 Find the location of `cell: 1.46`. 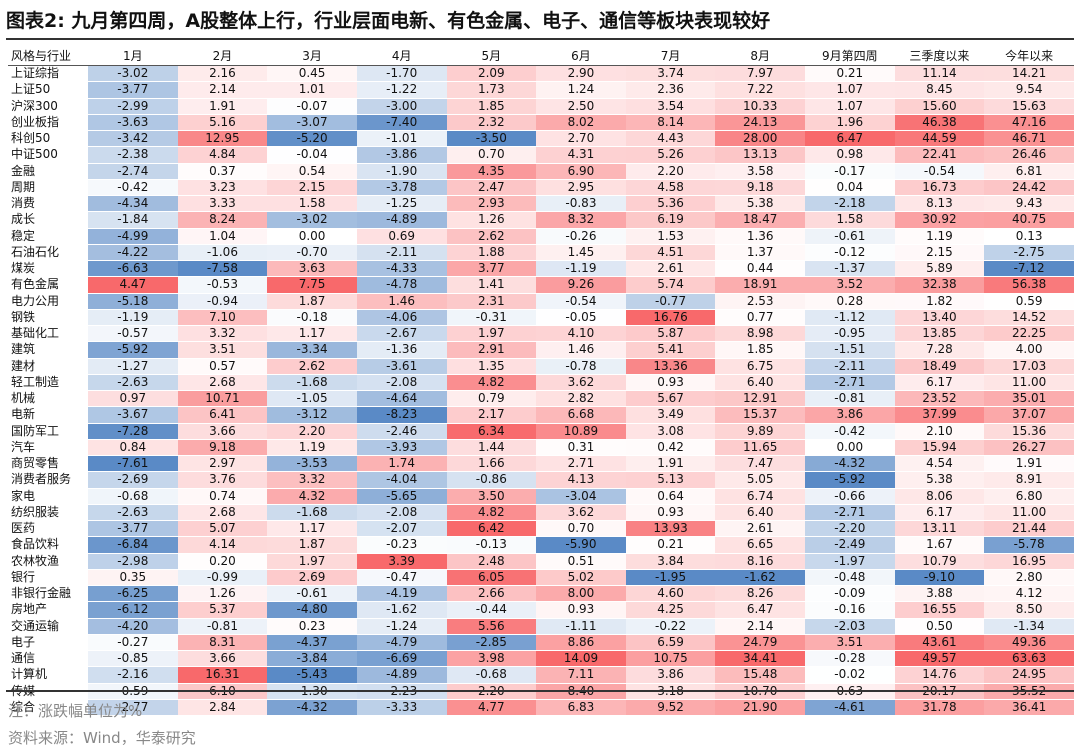

cell: 1.46 is located at coordinates (581, 350).